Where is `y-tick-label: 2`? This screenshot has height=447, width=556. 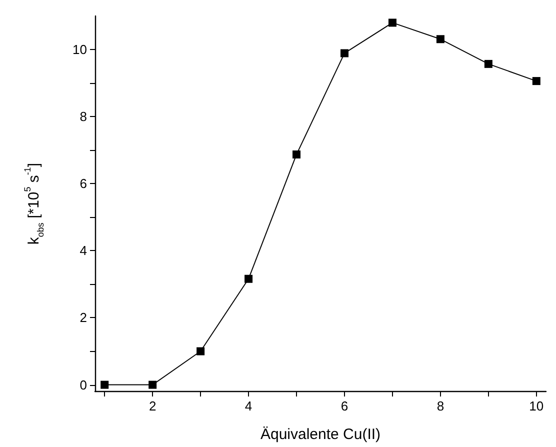 y-tick-label: 2 is located at coordinates (83, 318).